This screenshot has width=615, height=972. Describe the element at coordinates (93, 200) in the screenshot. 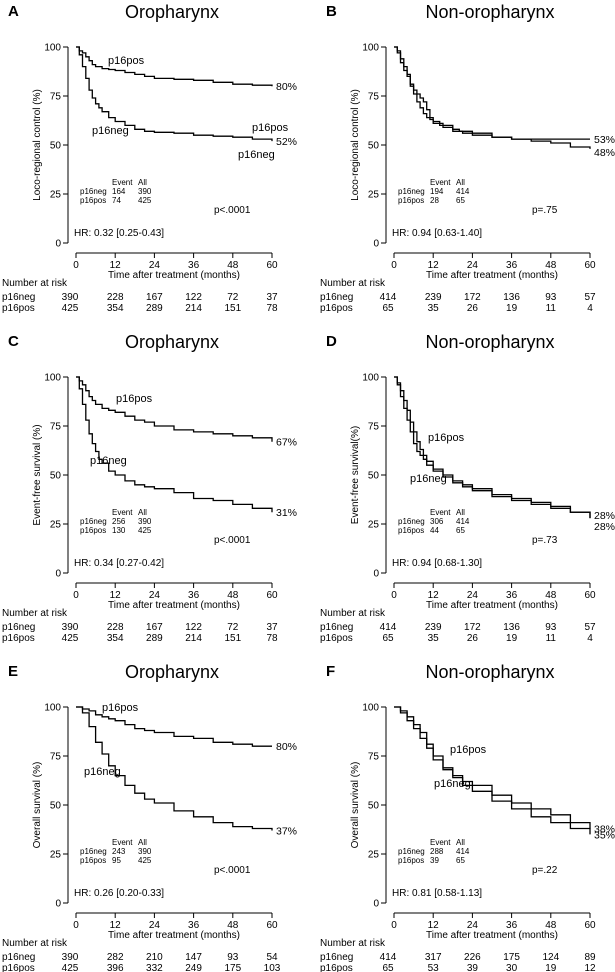

I see `panel-a-event-row-label: p16pos` at that location.